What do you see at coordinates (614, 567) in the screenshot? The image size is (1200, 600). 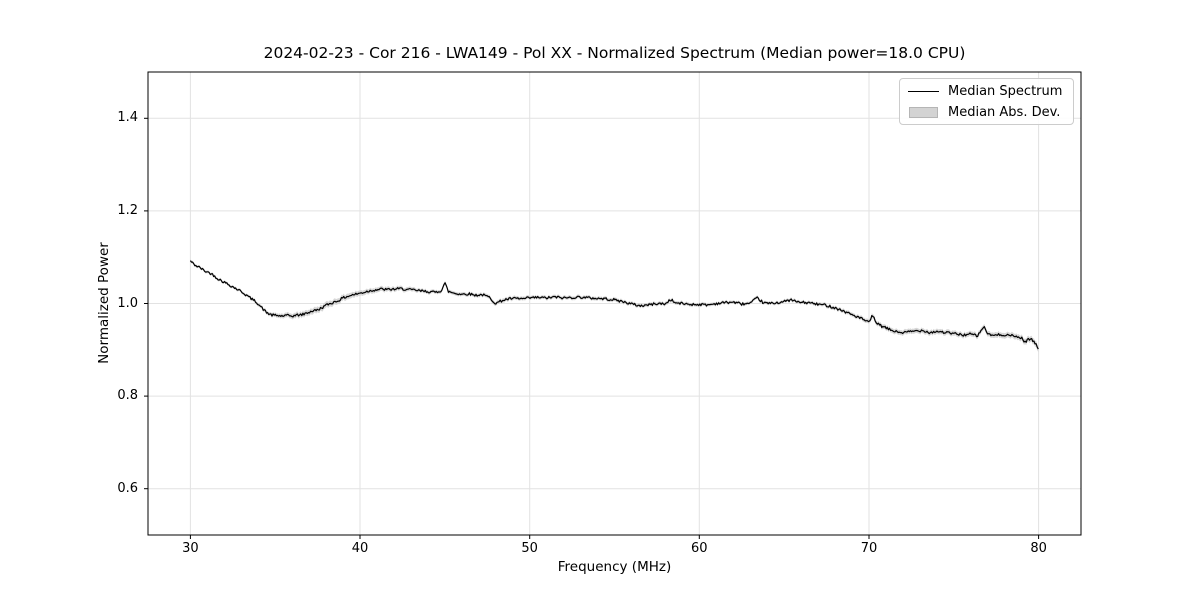 I see `x-axis-label: Frequency (MHz)` at bounding box center [614, 567].